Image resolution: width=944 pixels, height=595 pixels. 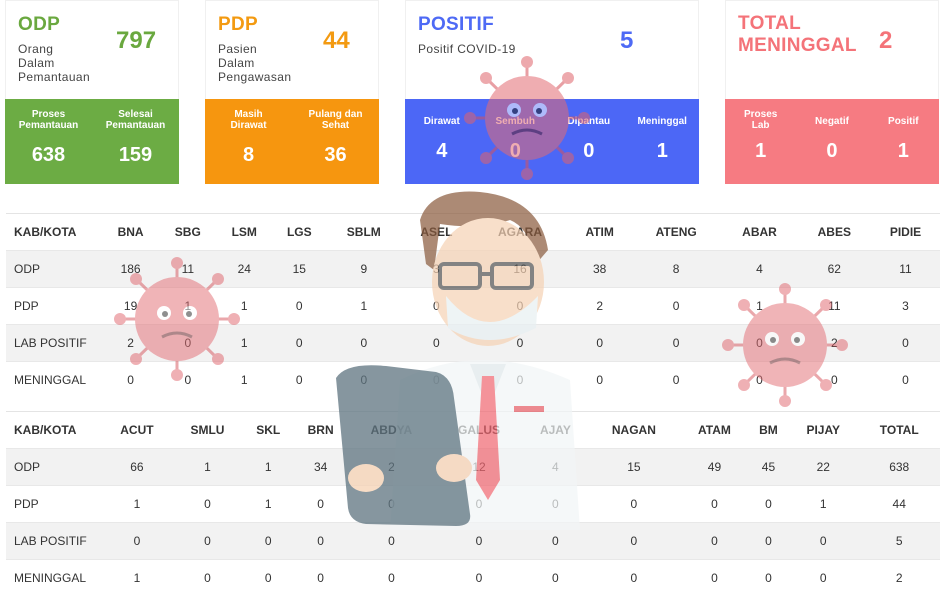 What do you see at coordinates (54, 467) in the screenshot?
I see `row-label: ODP` at bounding box center [54, 467].